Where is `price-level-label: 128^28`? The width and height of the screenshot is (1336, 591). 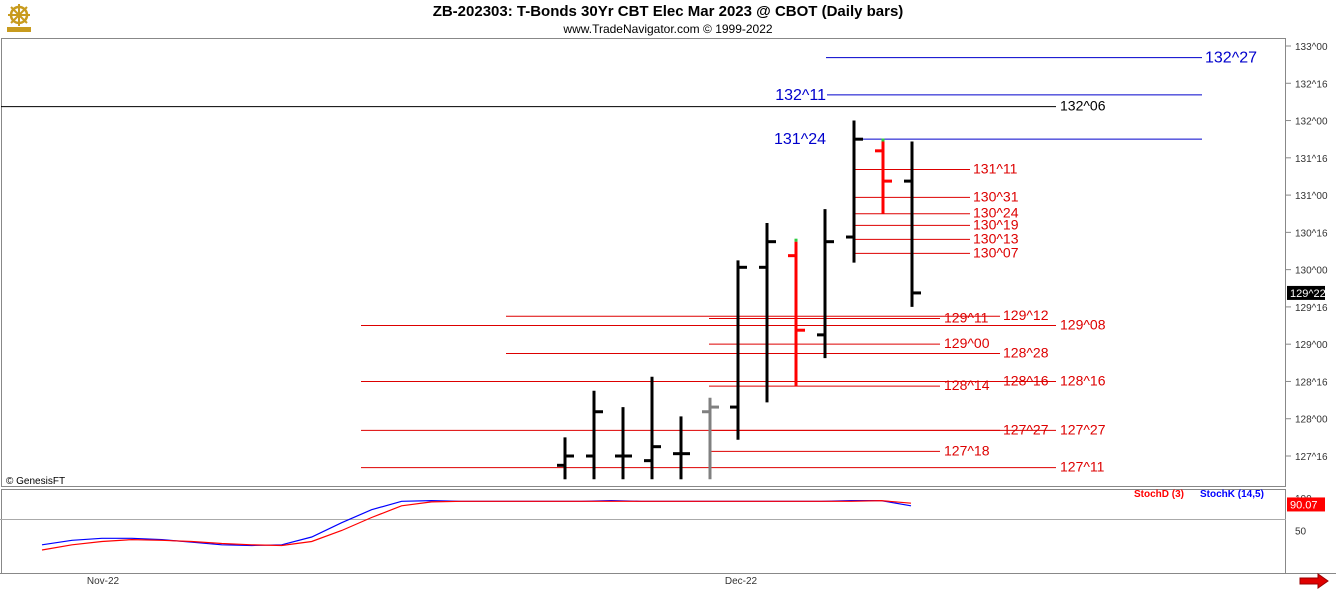 price-level-label: 128^28 is located at coordinates (1026, 353).